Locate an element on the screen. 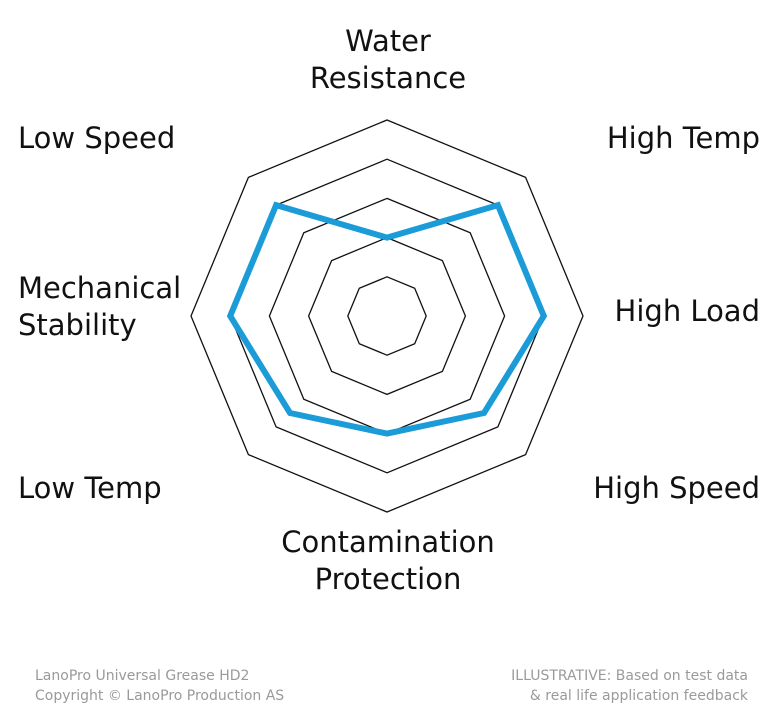  axis-label-high-speed: High Speed is located at coordinates (676, 488).